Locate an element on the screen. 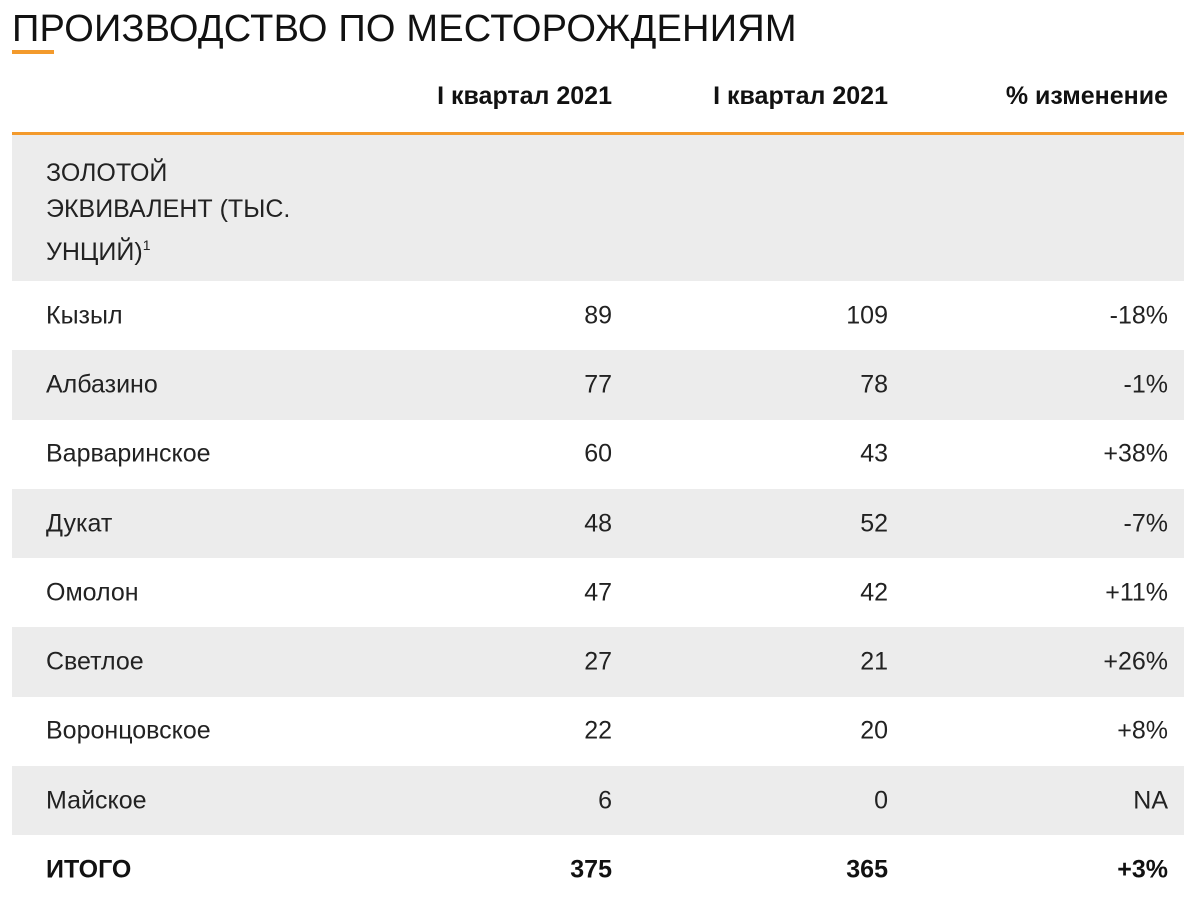  row-value-1: 48 is located at coordinates (598, 523).